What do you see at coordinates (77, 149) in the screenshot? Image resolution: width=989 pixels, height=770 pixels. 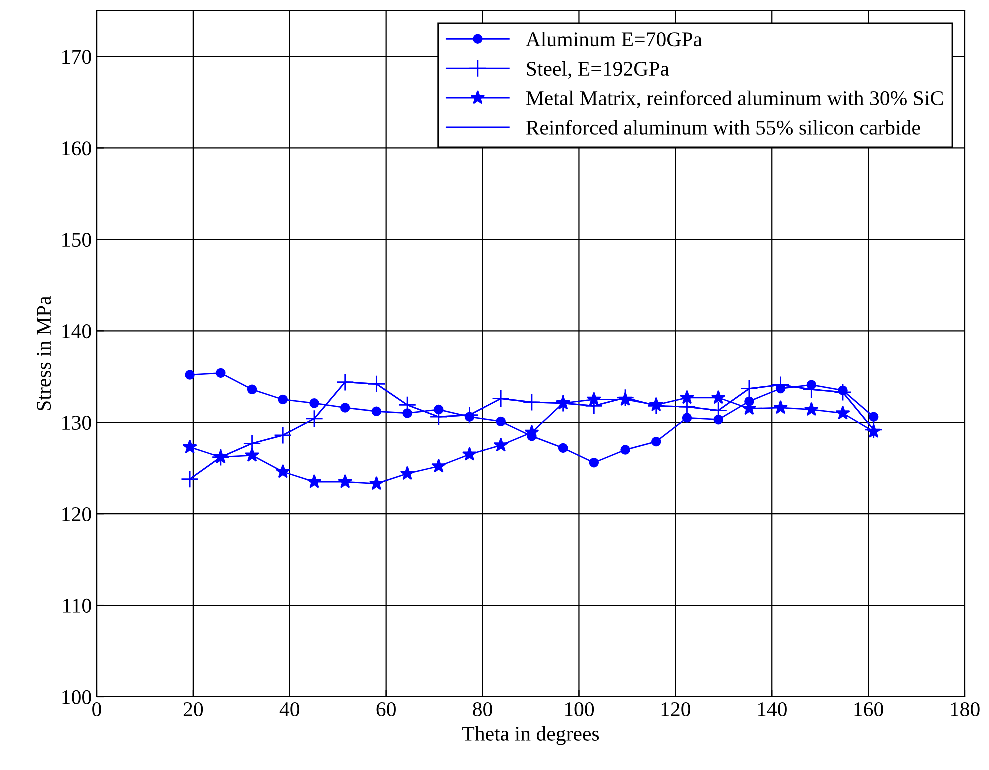 I see `y-tick-label: 160` at bounding box center [77, 149].